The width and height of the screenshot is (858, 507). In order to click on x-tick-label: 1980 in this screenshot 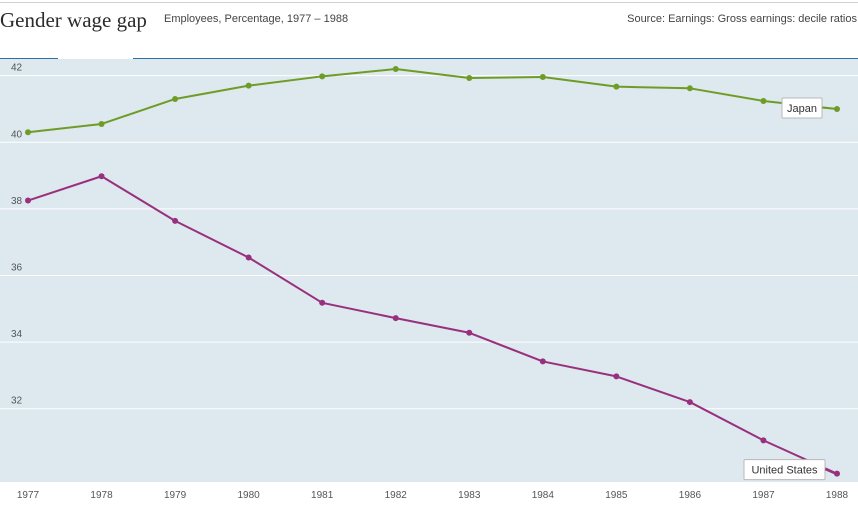, I will do `click(249, 495)`.